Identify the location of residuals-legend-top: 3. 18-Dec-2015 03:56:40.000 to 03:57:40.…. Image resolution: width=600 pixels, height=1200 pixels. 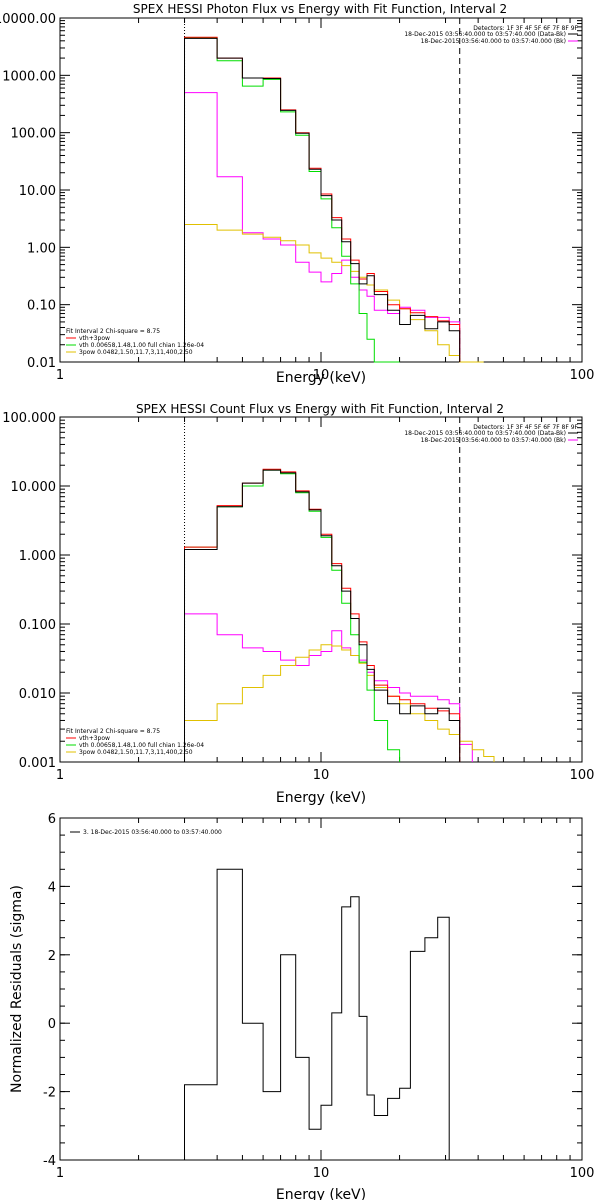
(146, 832).